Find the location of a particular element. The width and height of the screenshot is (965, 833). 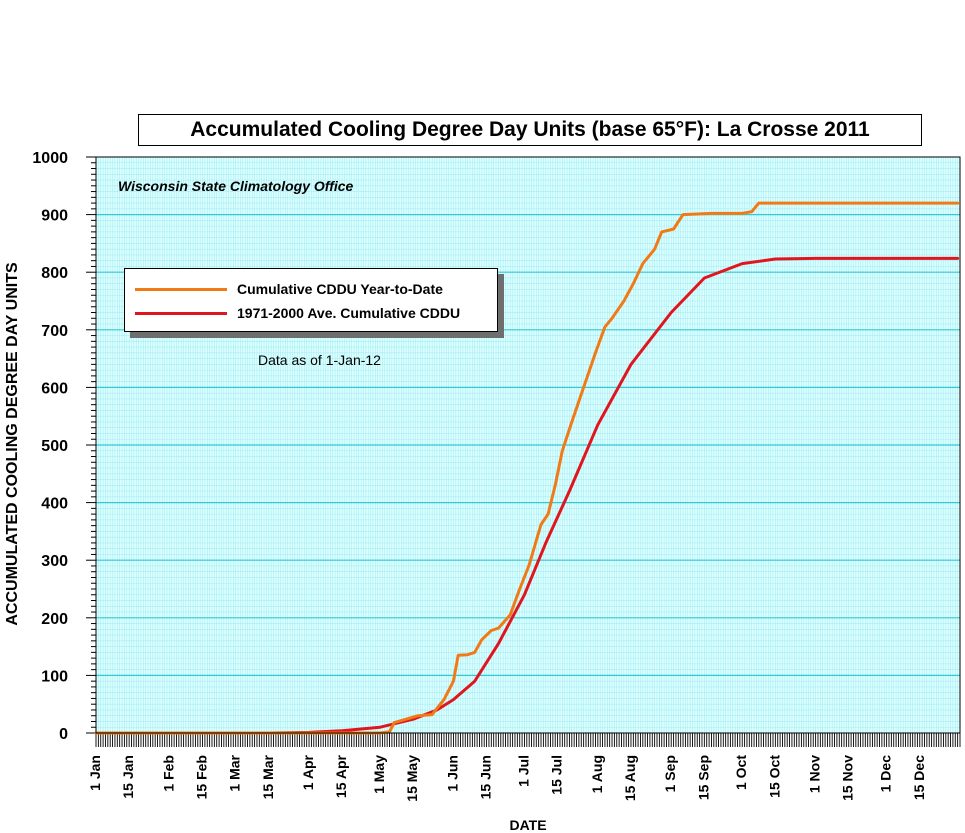

y-tick-label: 0 is located at coordinates (63, 734).